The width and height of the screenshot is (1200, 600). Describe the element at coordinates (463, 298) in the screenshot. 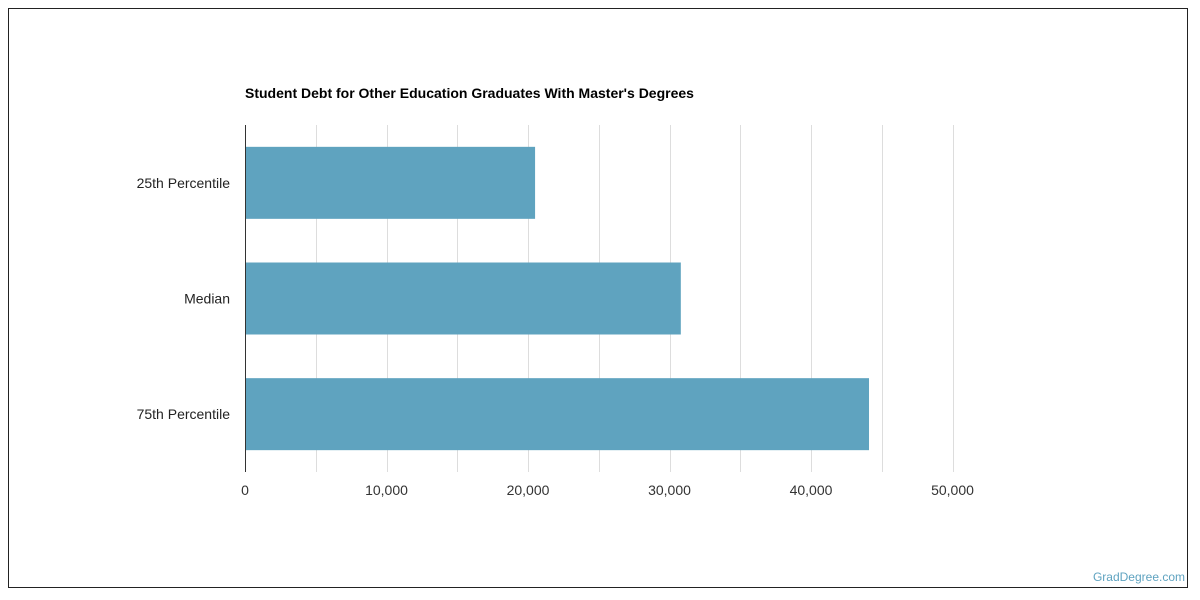

I see `bar-median` at that location.